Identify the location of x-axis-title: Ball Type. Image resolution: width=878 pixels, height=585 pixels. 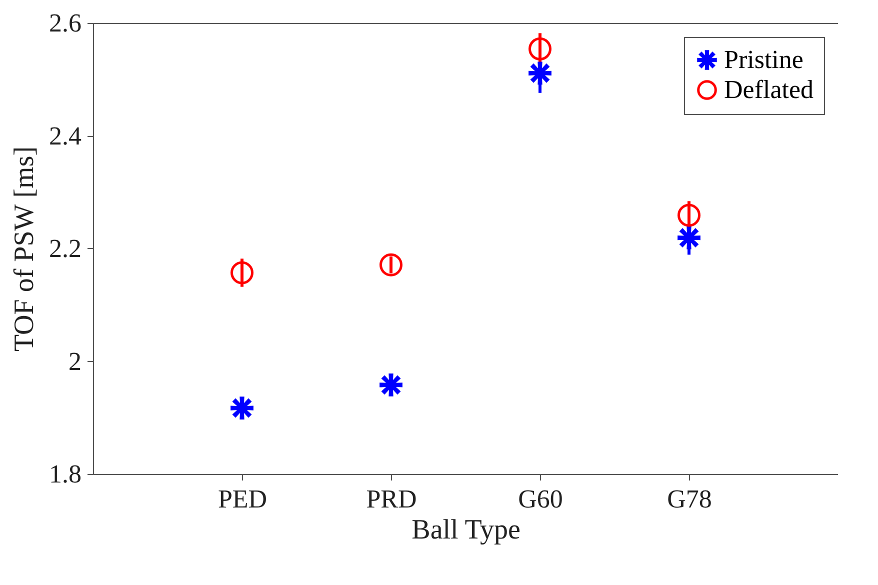
(466, 530).